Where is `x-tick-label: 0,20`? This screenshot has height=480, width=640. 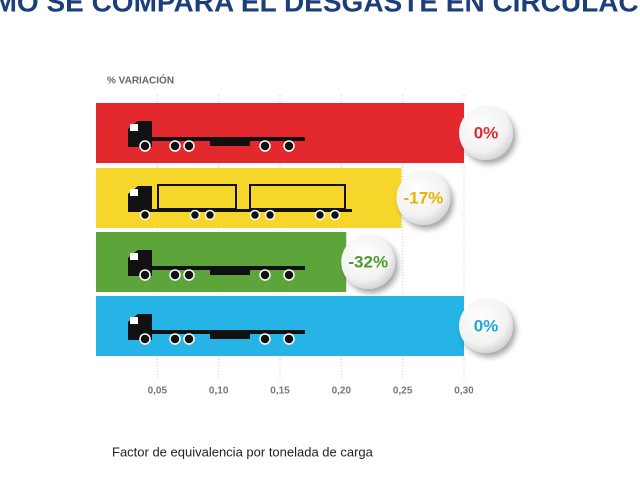
x-tick-label: 0,20 is located at coordinates (342, 391).